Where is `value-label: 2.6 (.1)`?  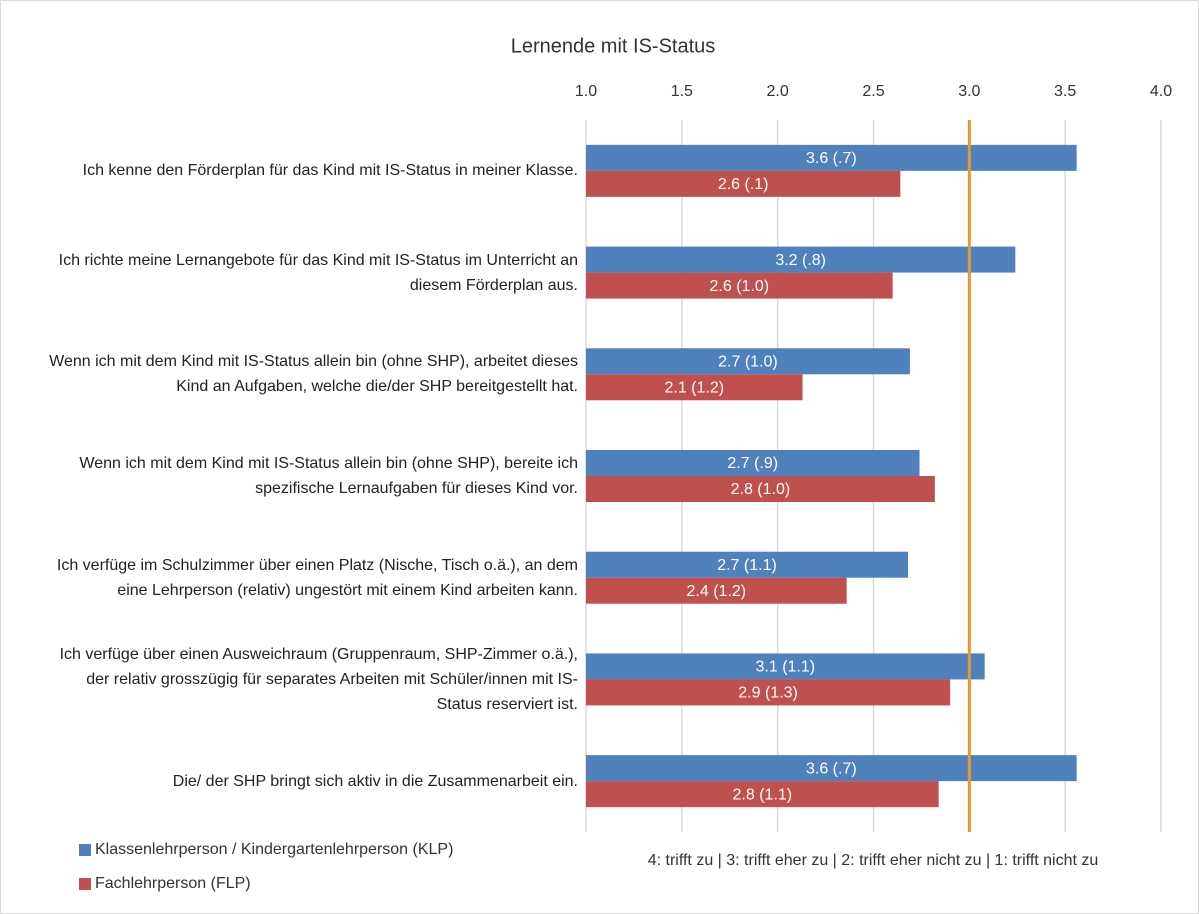
value-label: 2.6 (.1) is located at coordinates (743, 184).